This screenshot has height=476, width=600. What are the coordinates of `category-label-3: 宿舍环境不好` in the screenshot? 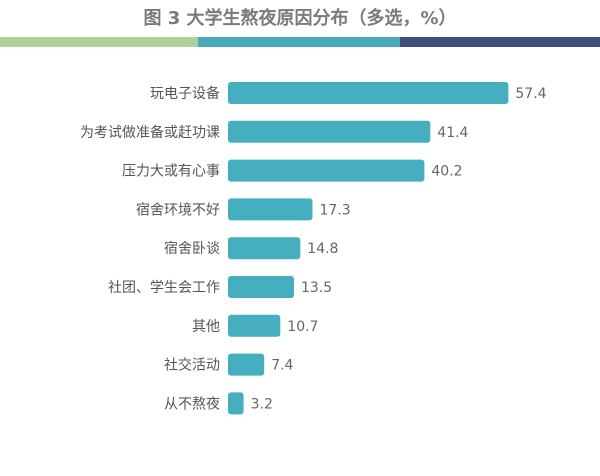 It's located at (178, 209).